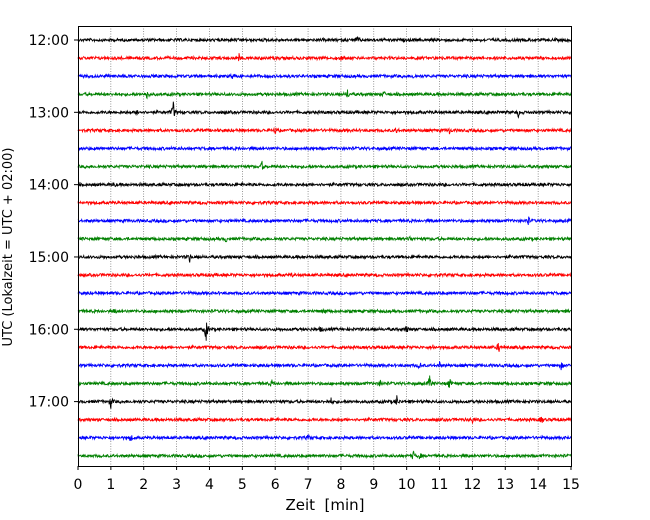 The image size is (650, 520). Describe the element at coordinates (176, 485) in the screenshot. I see `x-tick-label: 3` at that location.